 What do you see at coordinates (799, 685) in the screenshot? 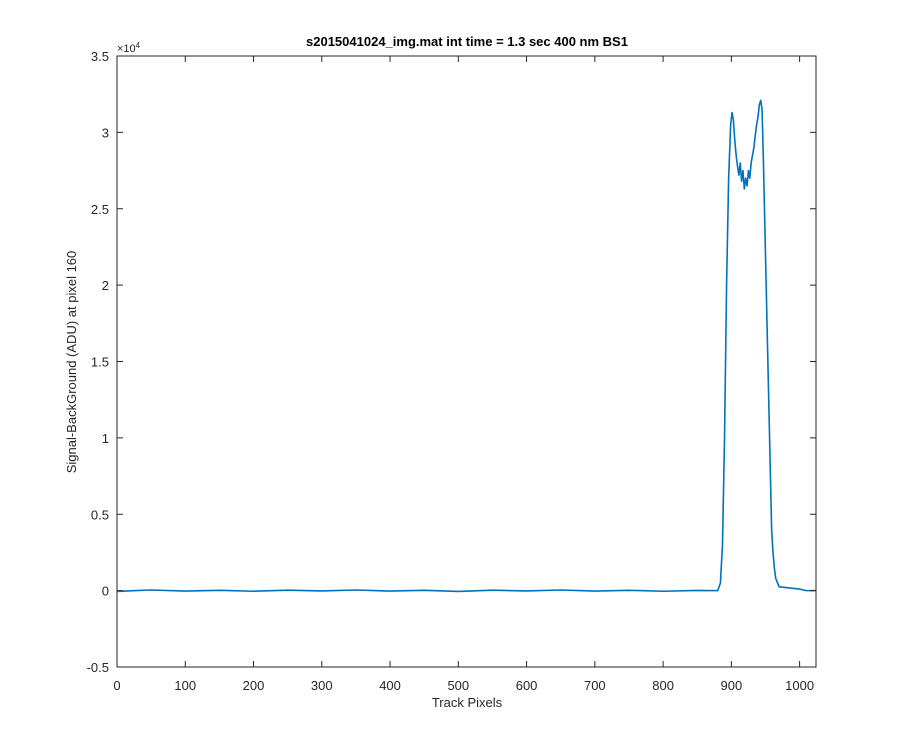
I see `x-tick-label: 1000` at bounding box center [799, 685].